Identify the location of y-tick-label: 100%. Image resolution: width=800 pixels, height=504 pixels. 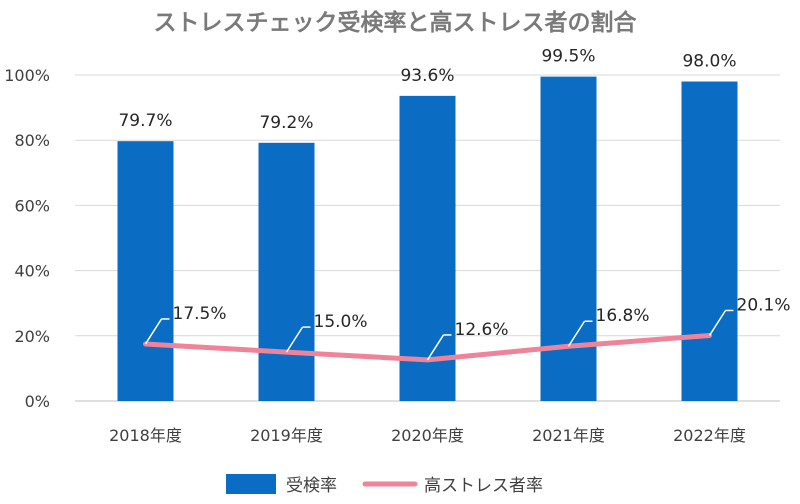
(27, 75).